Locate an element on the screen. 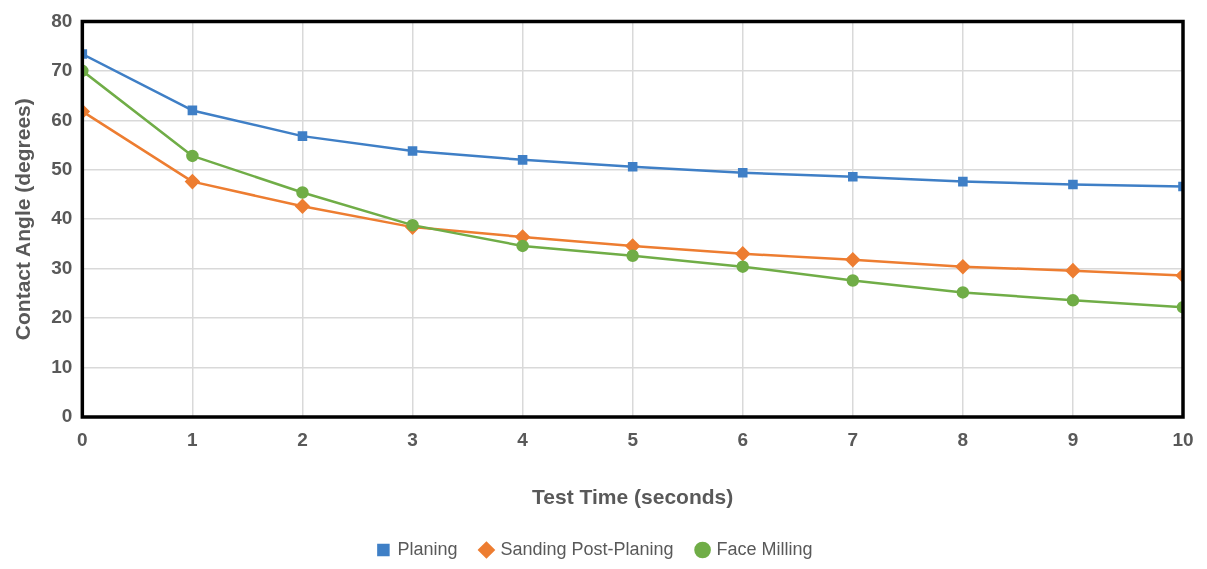 The width and height of the screenshot is (1207, 569). y-tick-label: 30 is located at coordinates (62, 267).